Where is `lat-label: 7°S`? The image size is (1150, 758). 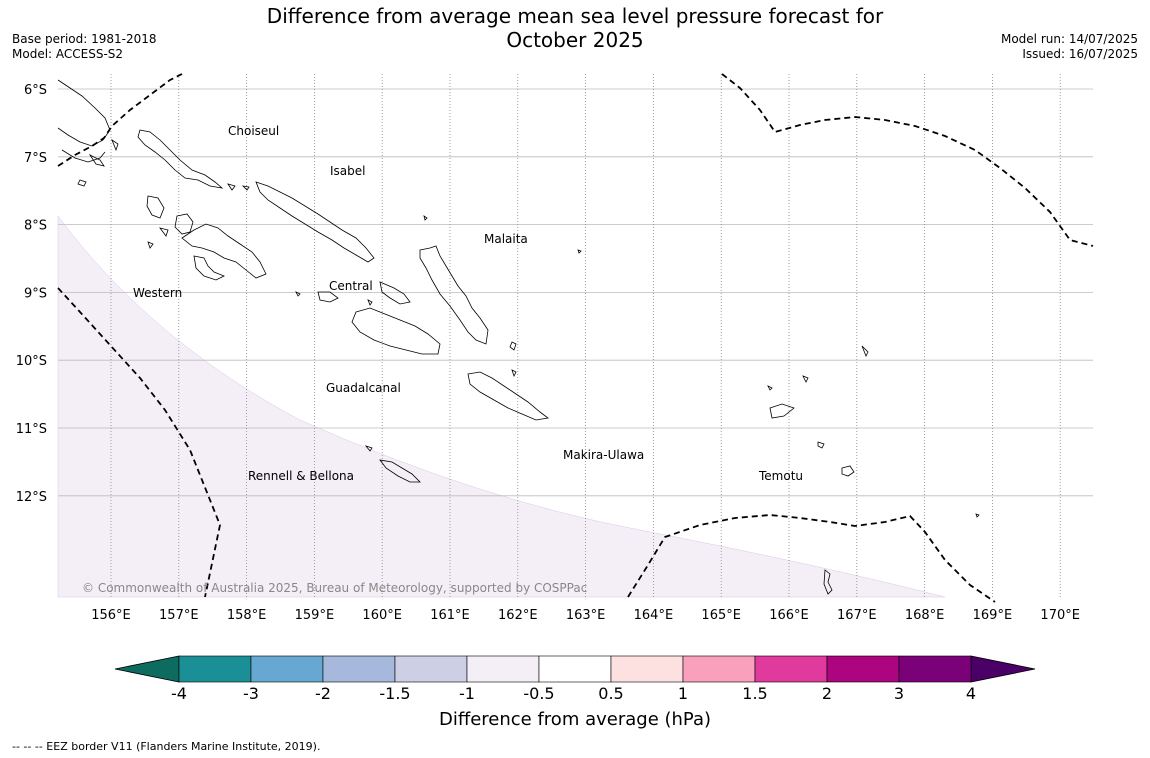
lat-label: 7°S is located at coordinates (35, 158).